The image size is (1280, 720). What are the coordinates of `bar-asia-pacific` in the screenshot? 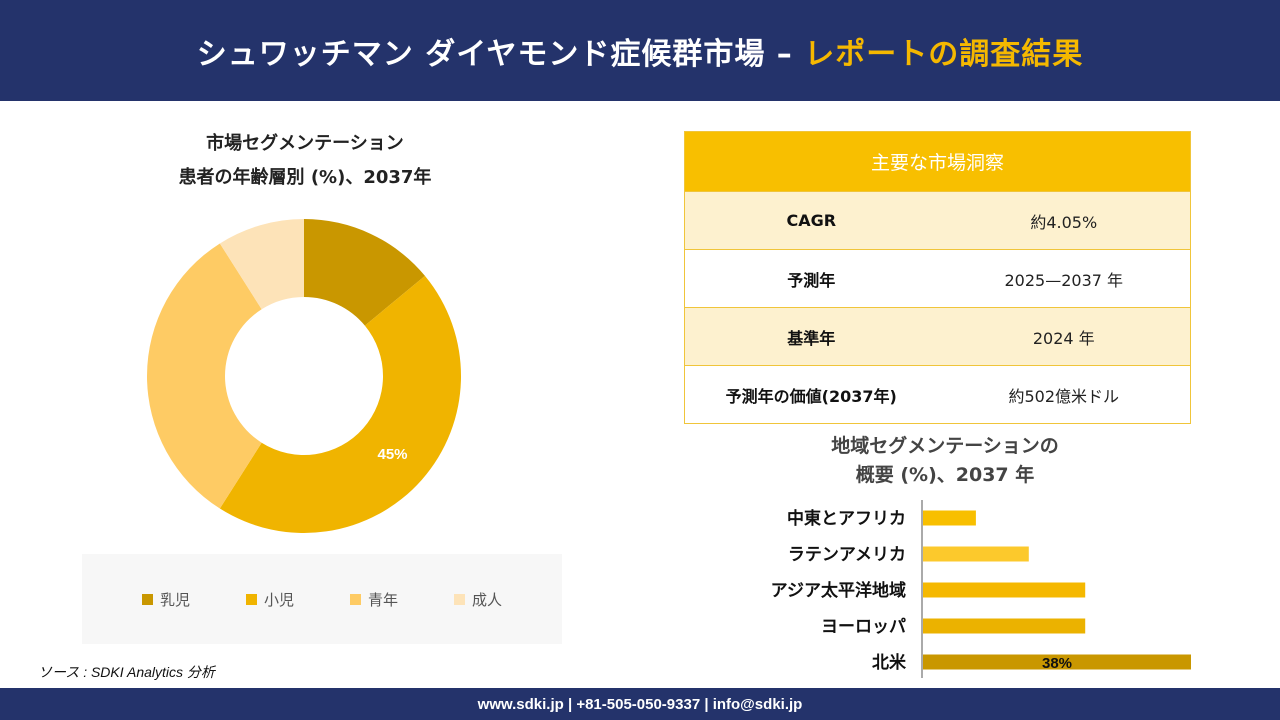 It's located at (1004, 590).